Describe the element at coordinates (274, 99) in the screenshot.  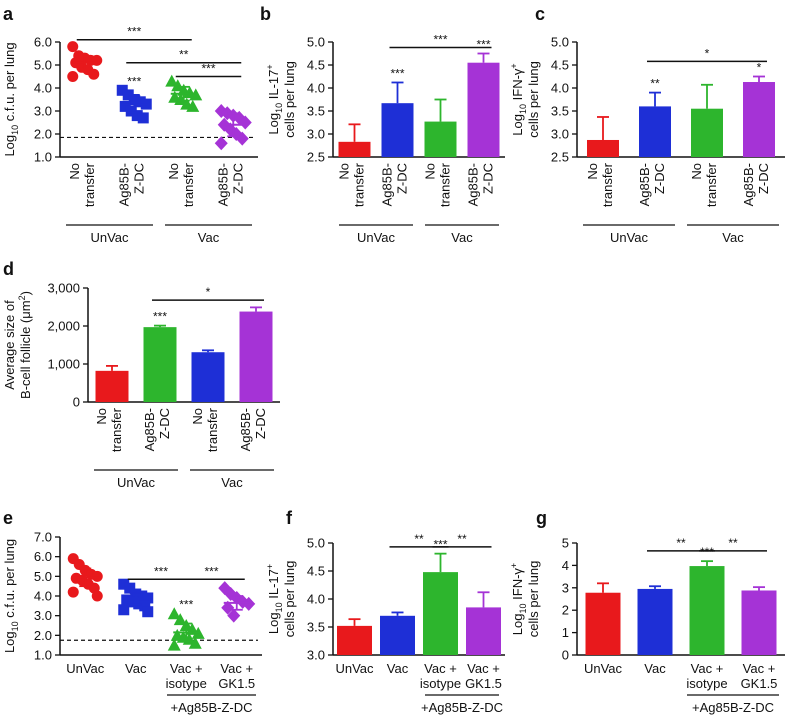
I see `y-axis-label: Log10 IL-17+` at that location.